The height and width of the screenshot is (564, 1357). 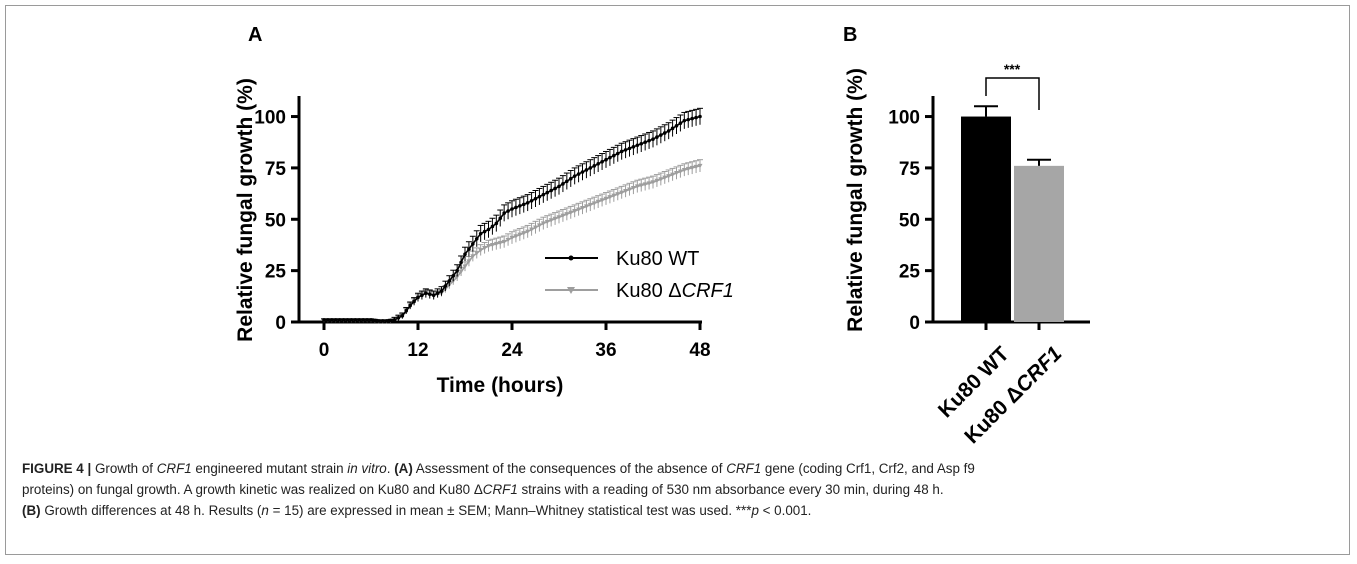 What do you see at coordinates (245, 210) in the screenshot?
I see `panel-a-y-title: Relative fungal growth (%)` at bounding box center [245, 210].